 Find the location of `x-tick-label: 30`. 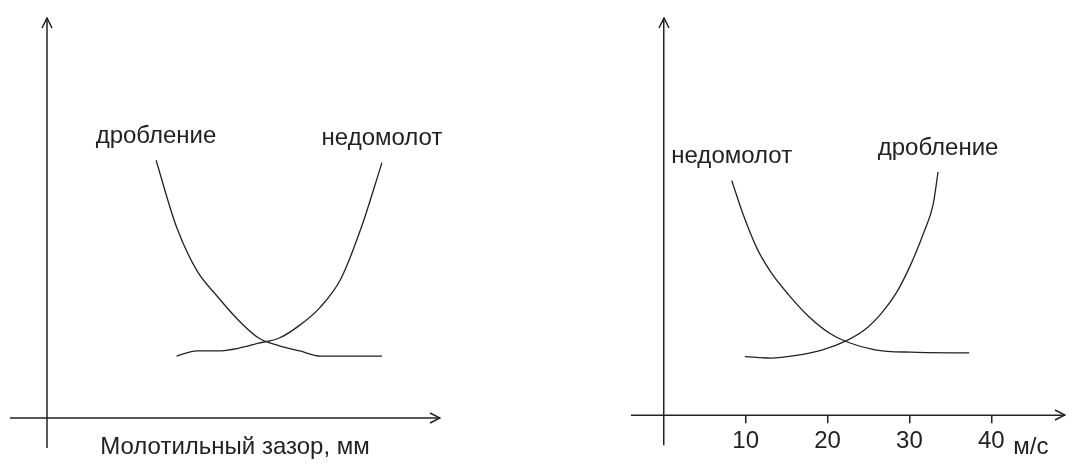

x-tick-label: 30 is located at coordinates (909, 440).